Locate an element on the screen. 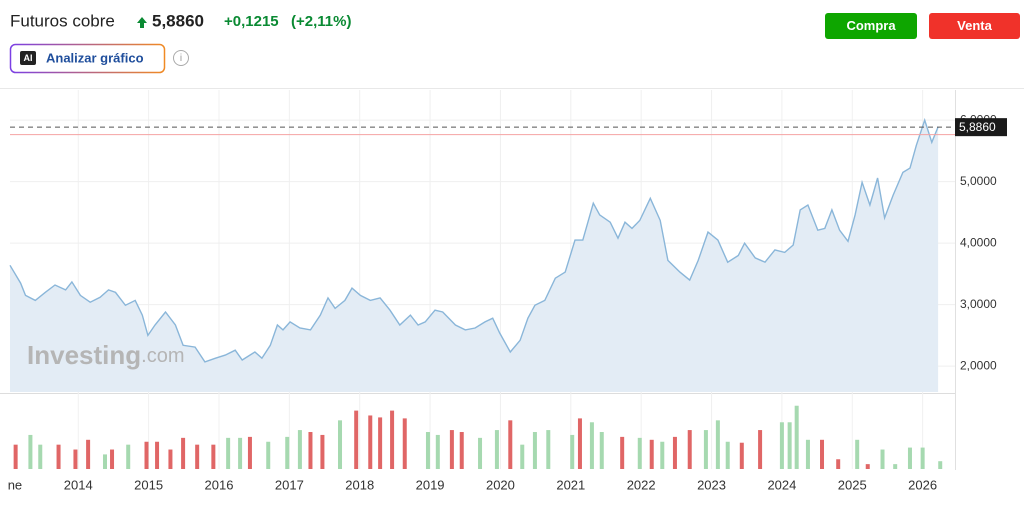 This screenshot has width=1024, height=505. info-icon is located at coordinates (181, 58).